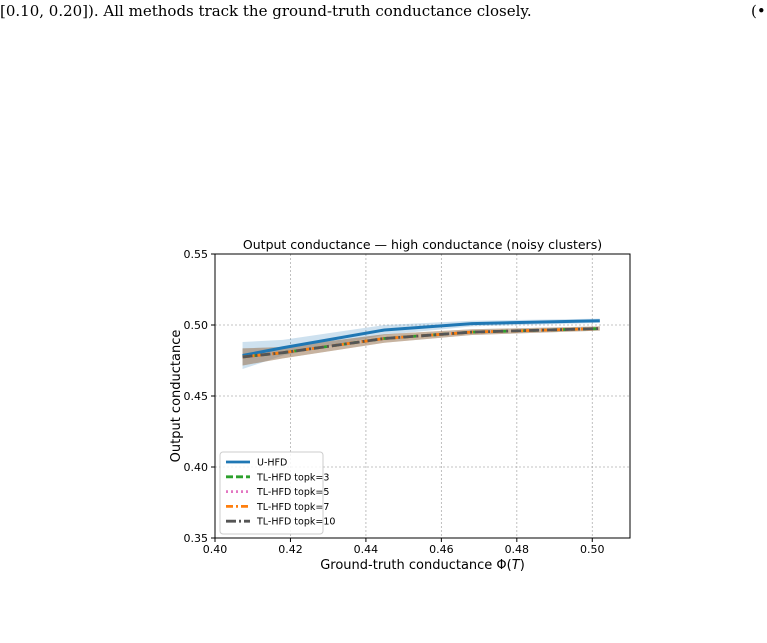 This screenshot has height=643, width=767. I want to click on x-tick-label: 0.42, so click(290, 549).